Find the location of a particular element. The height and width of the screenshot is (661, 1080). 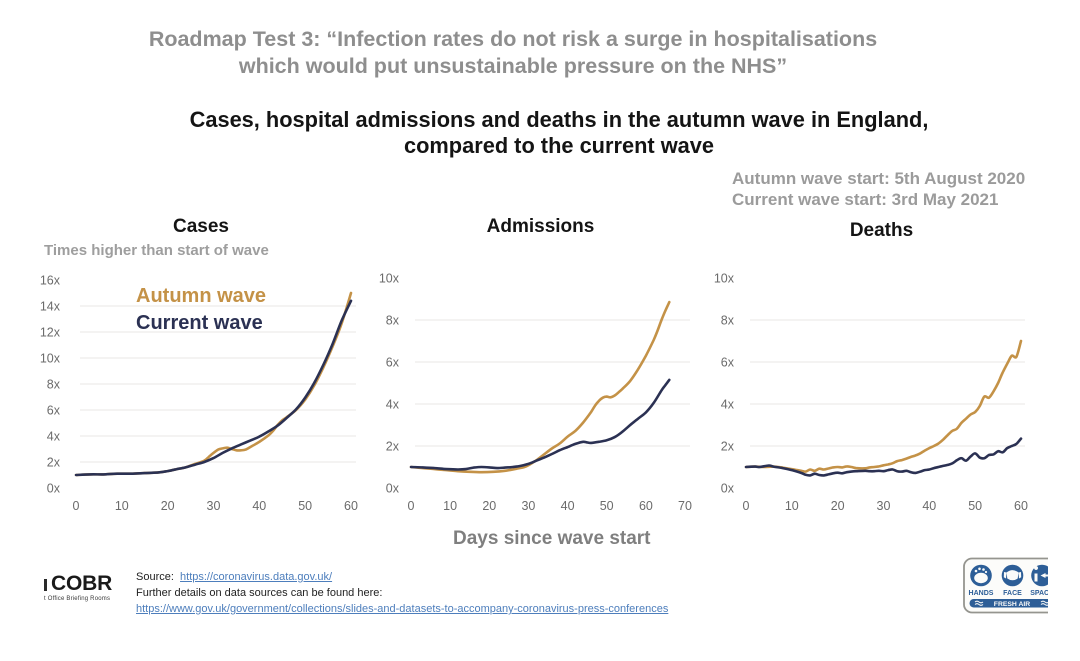

svg-text: 70 is located at coordinates (685, 506).